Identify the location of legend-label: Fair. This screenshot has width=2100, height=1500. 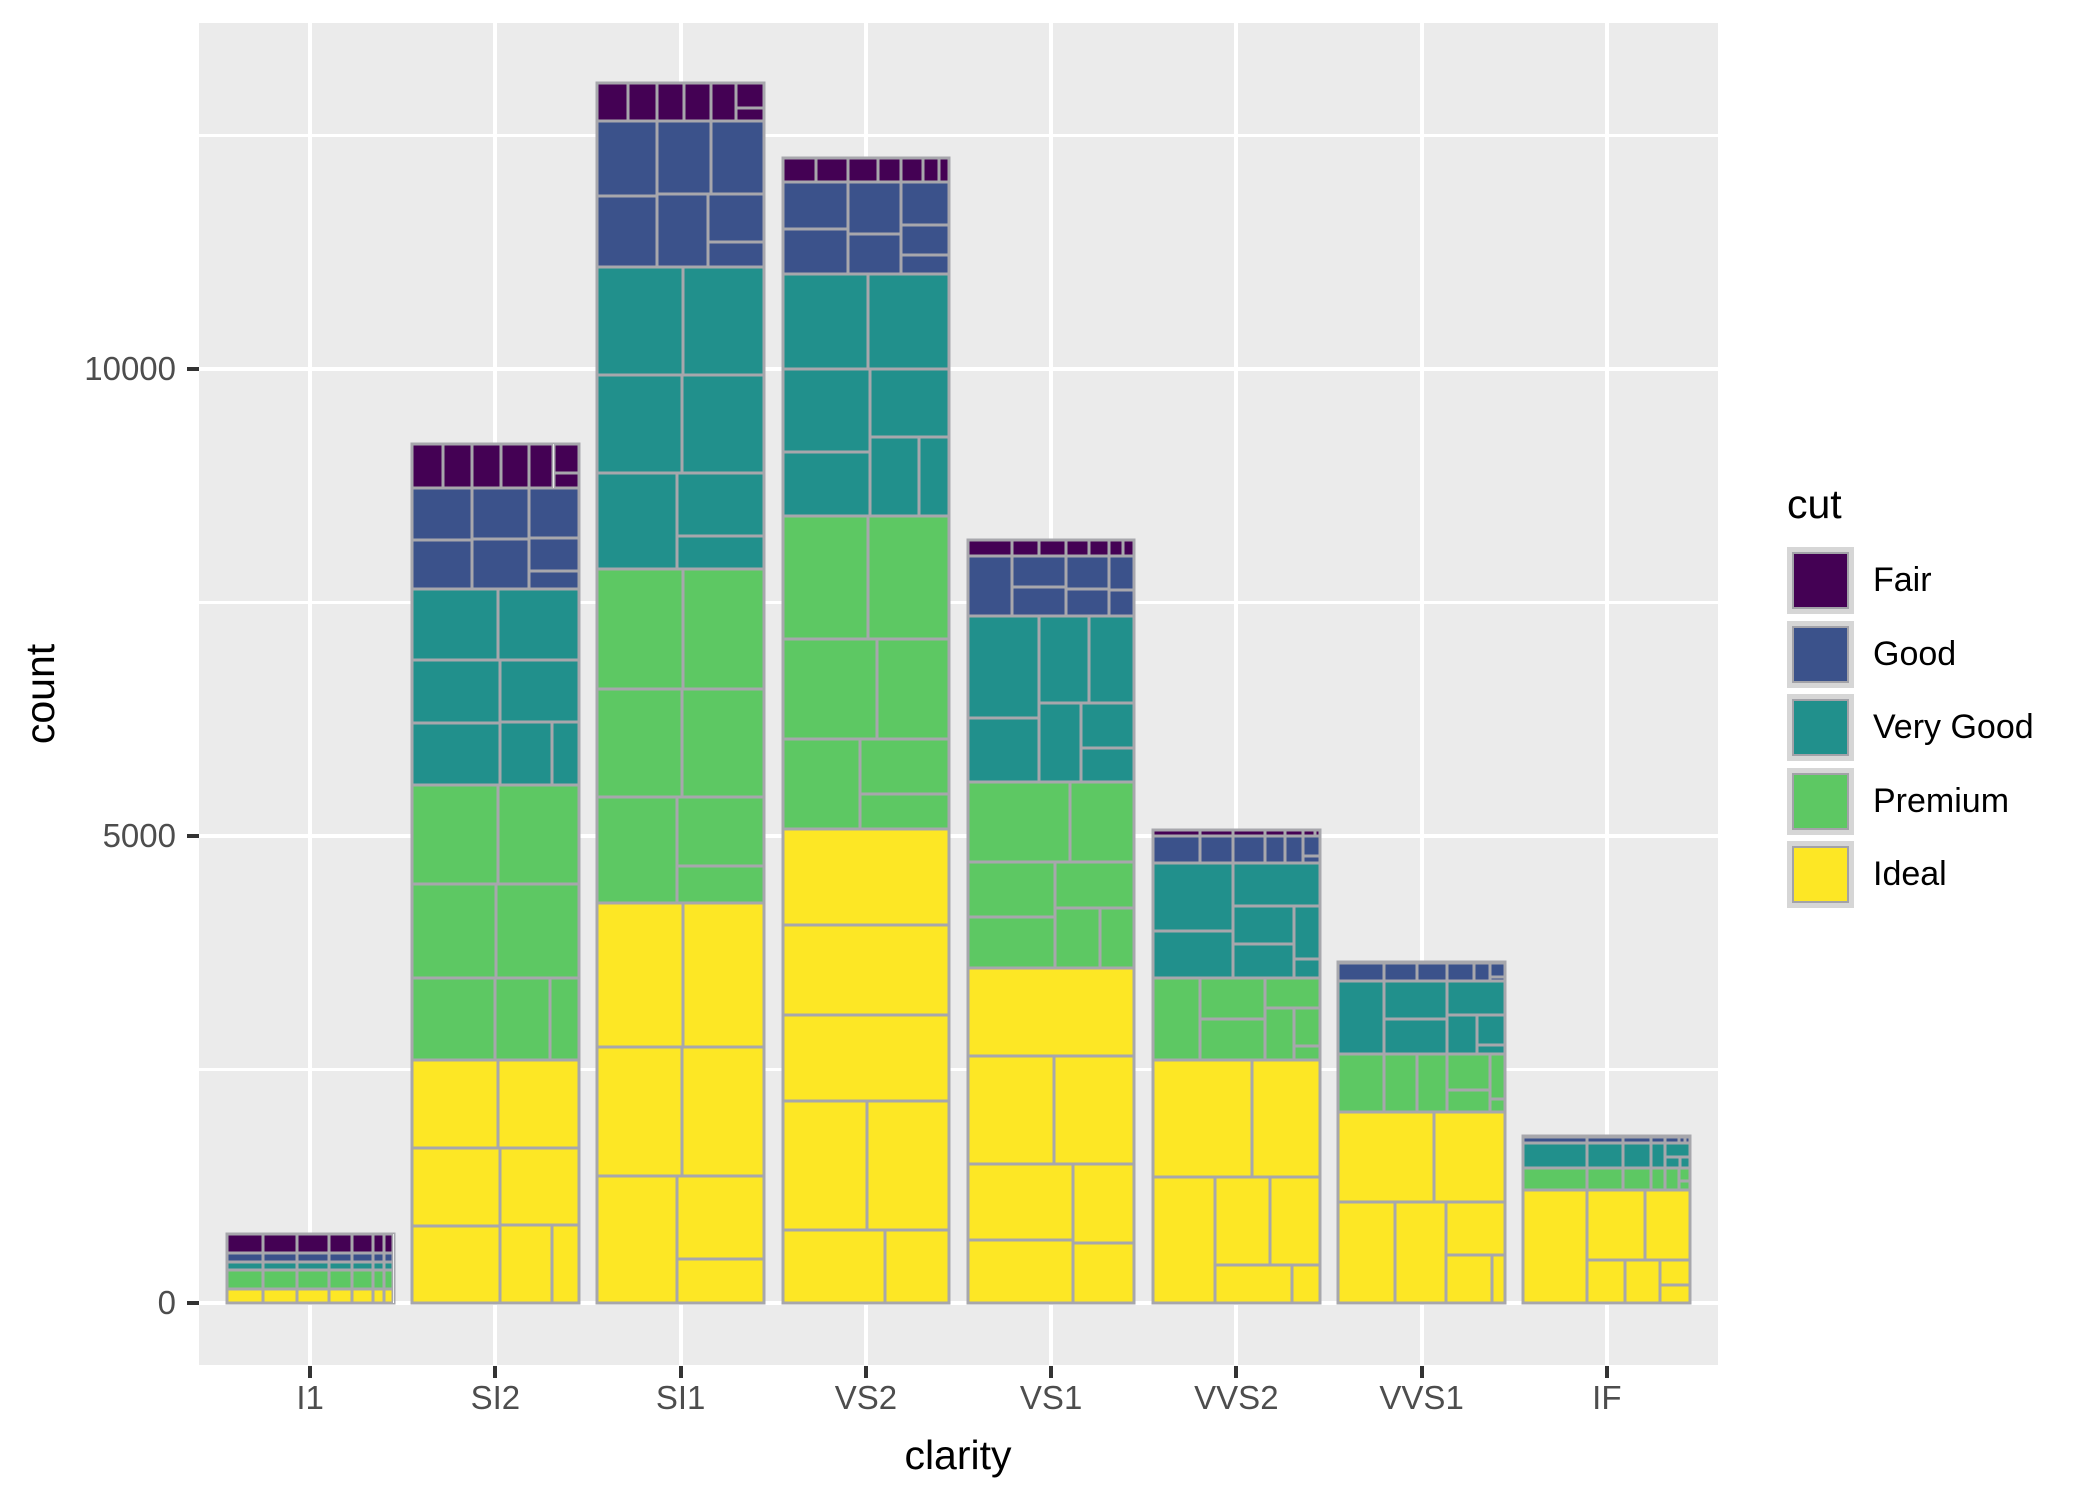
(1902, 580).